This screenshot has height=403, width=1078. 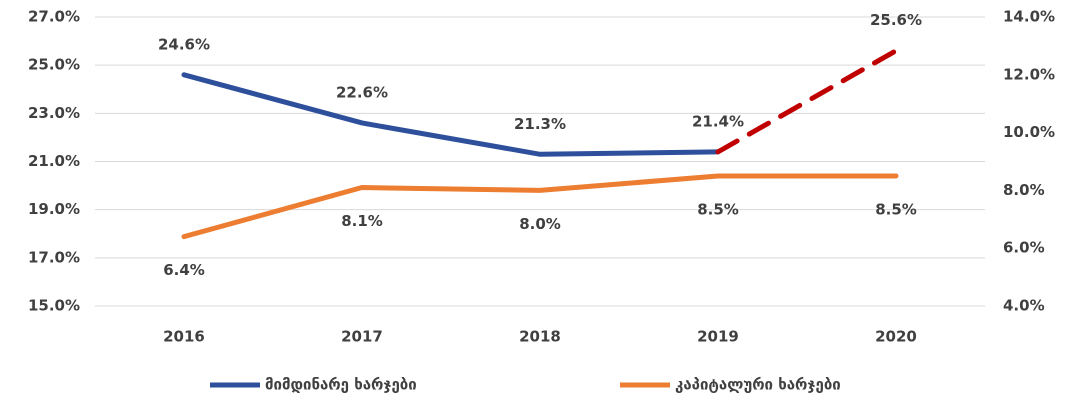 What do you see at coordinates (896, 337) in the screenshot?
I see `x-tick-label: 2020` at bounding box center [896, 337].